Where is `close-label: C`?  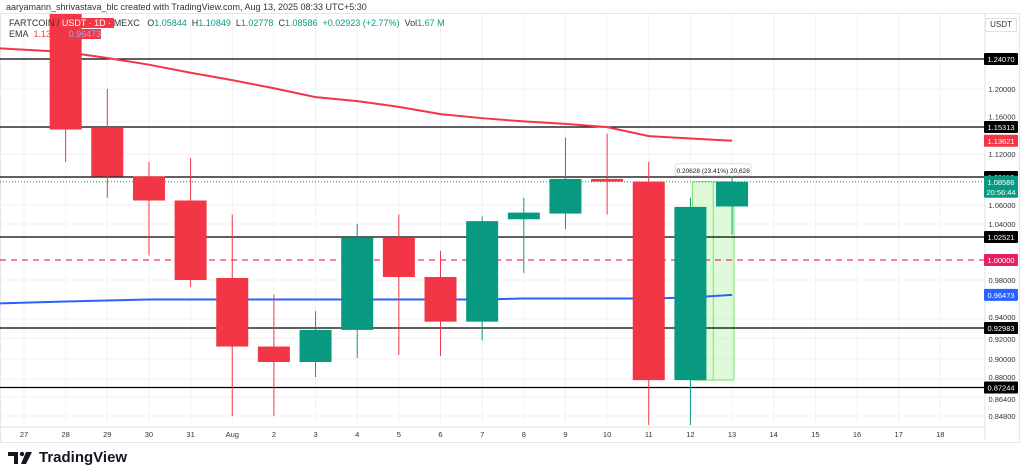
close-label: C is located at coordinates (281, 23).